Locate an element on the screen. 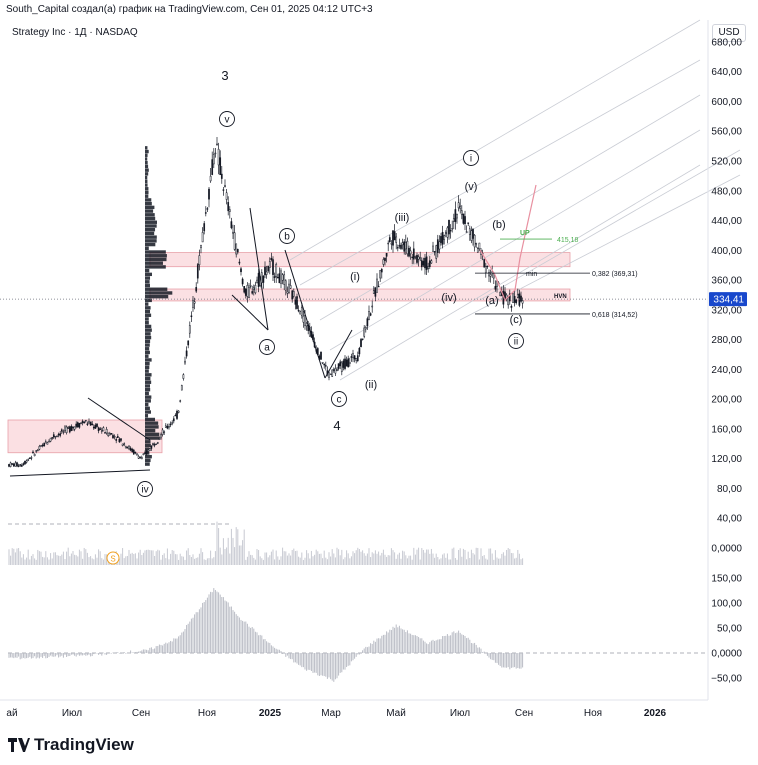 The height and width of the screenshot is (765, 758). wave-label: ii is located at coordinates (516, 342).